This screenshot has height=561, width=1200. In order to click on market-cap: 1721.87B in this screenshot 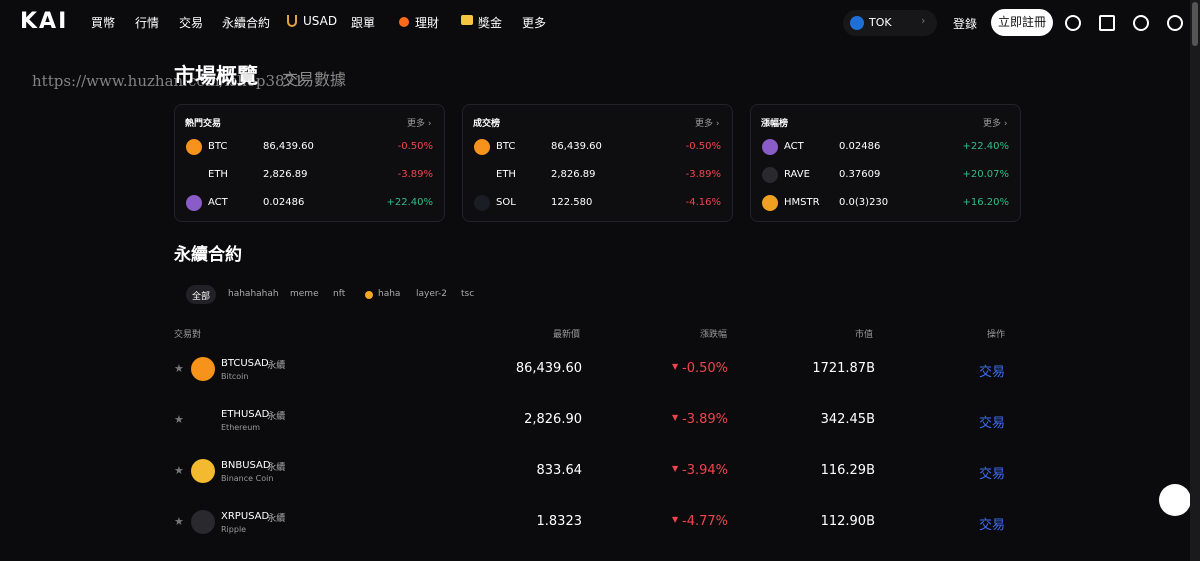, I will do `click(843, 368)`.